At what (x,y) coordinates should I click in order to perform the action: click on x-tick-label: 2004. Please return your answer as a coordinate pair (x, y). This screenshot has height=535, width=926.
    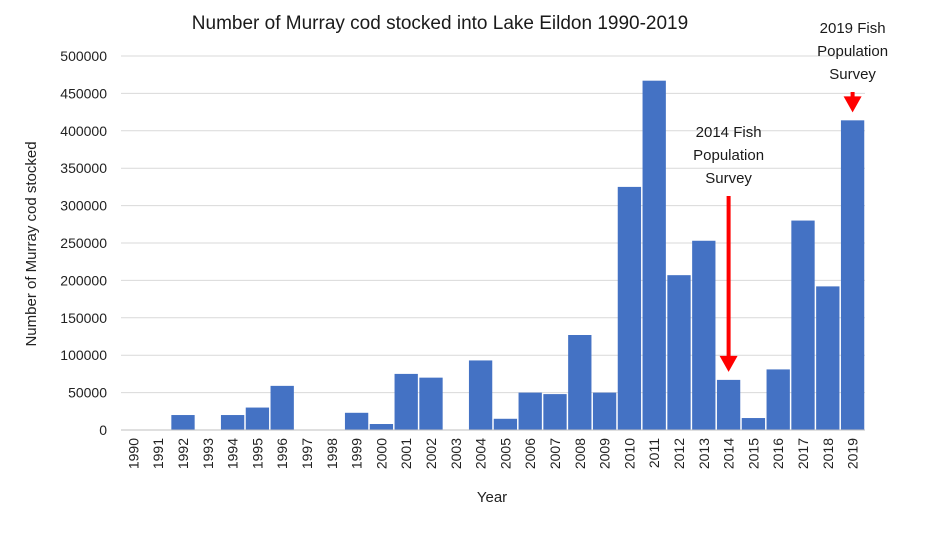
    Looking at the image, I should click on (481, 453).